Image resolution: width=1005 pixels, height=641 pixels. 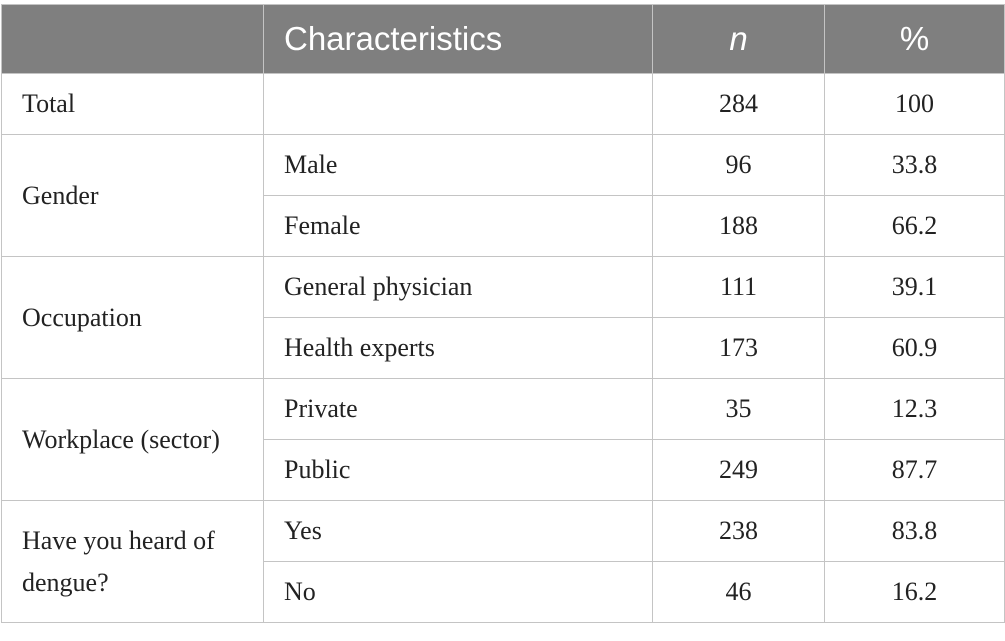 What do you see at coordinates (458, 287) in the screenshot?
I see `sub-label: General physician` at bounding box center [458, 287].